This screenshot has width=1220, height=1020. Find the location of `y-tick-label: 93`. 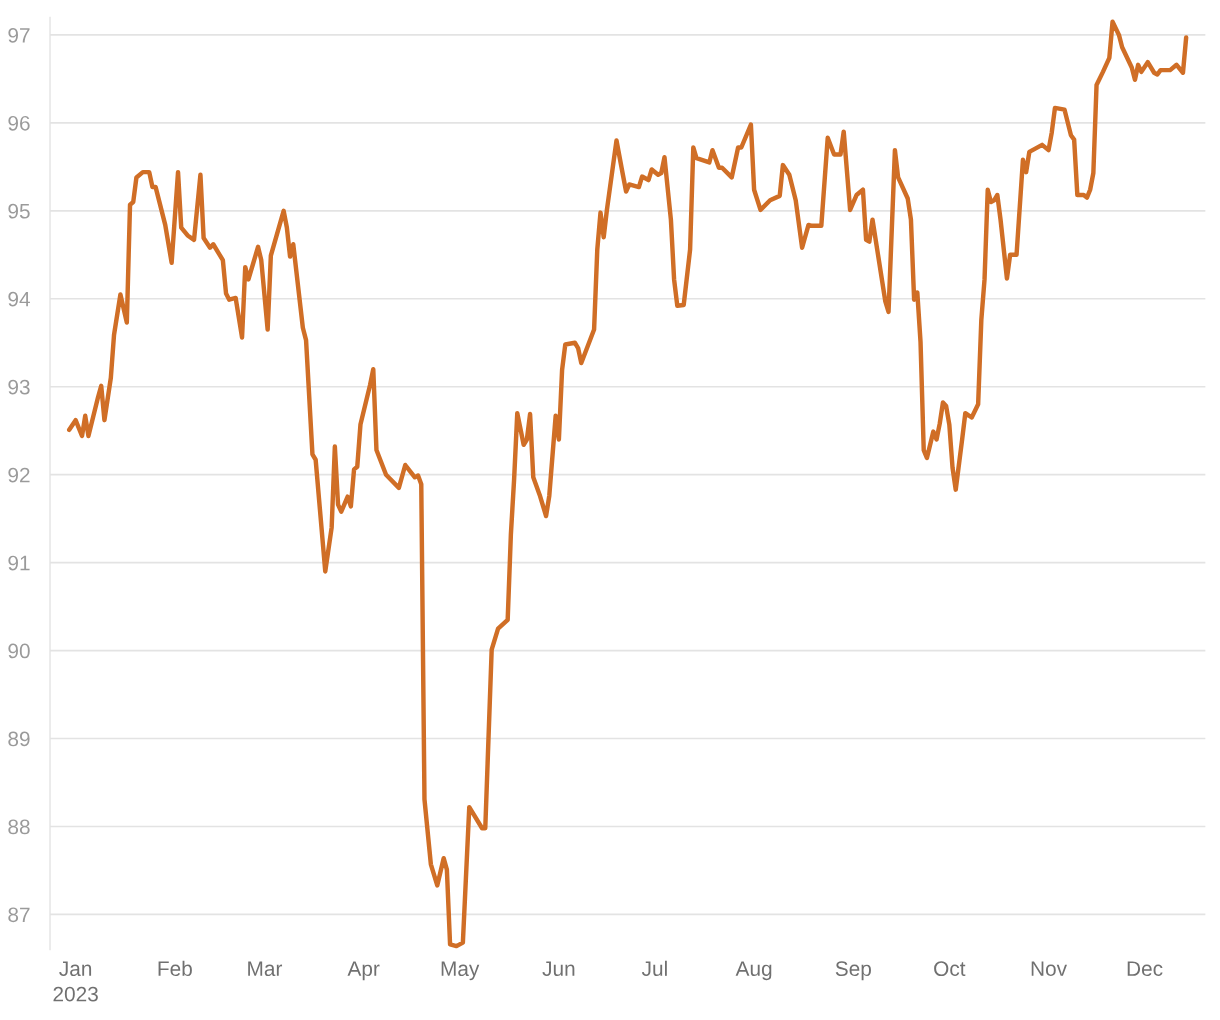

y-tick-label: 93 is located at coordinates (19, 387).